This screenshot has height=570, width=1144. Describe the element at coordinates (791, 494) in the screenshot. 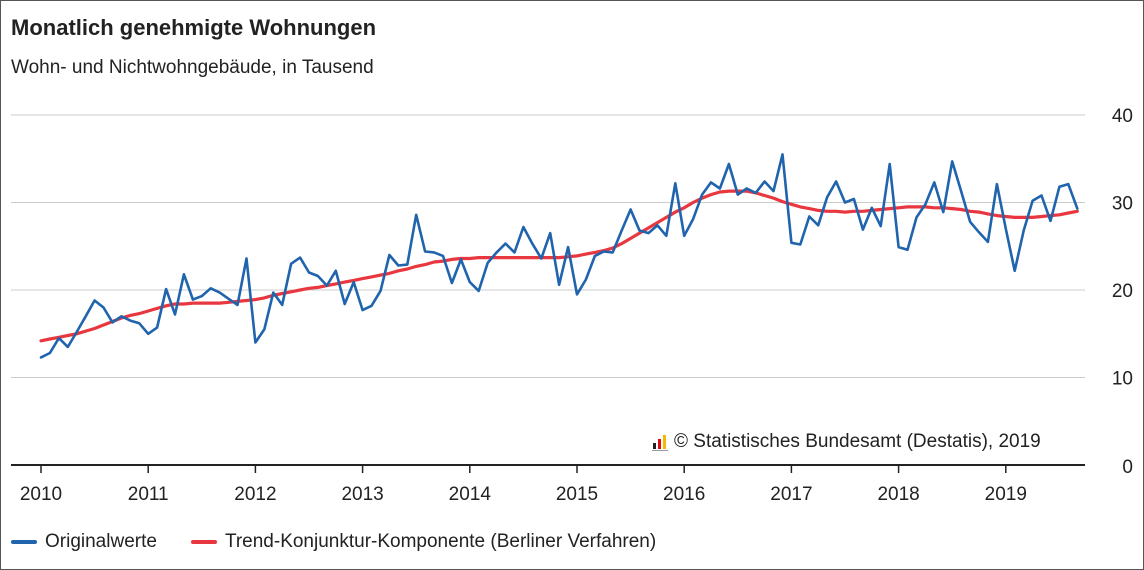

I see `x-tick-label: 2017` at that location.